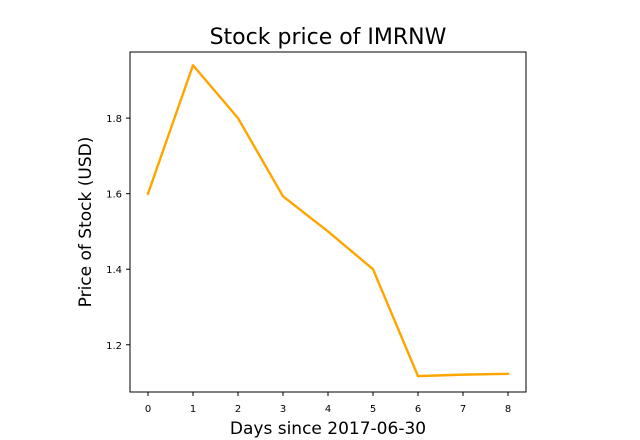 The height and width of the screenshot is (440, 640). Describe the element at coordinates (328, 429) in the screenshot. I see `x-axis-label: Days since 2017-06-30` at that location.